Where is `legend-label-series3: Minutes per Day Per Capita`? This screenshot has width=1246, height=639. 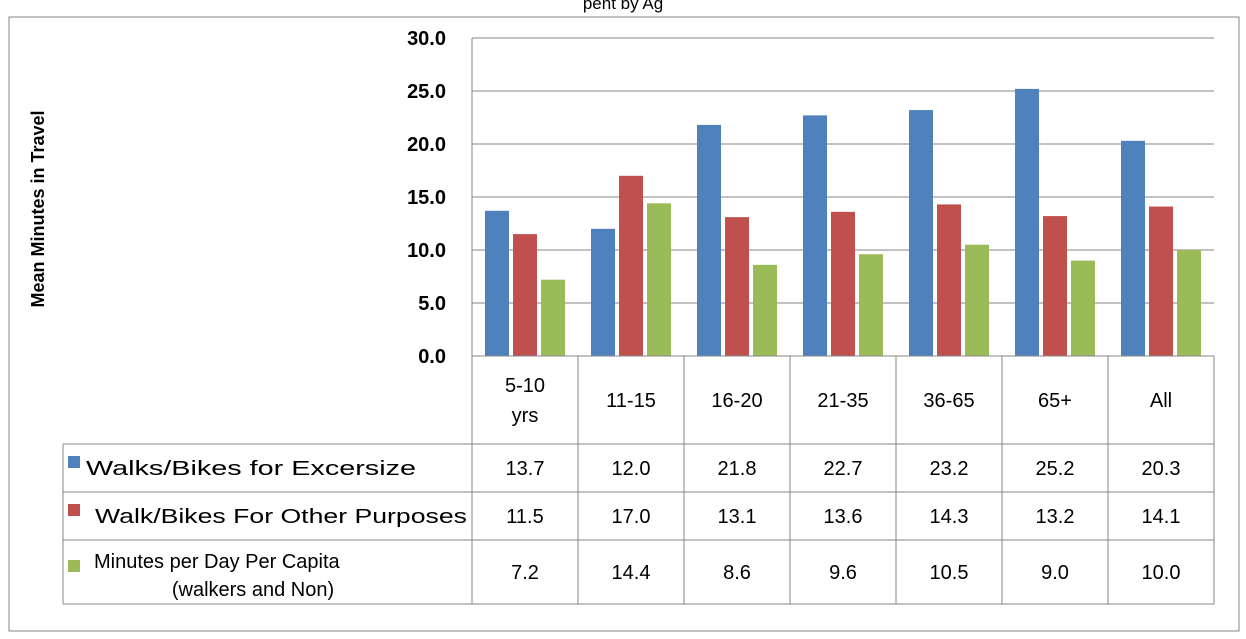
legend-label-series3: Minutes per Day Per Capita is located at coordinates (217, 562).